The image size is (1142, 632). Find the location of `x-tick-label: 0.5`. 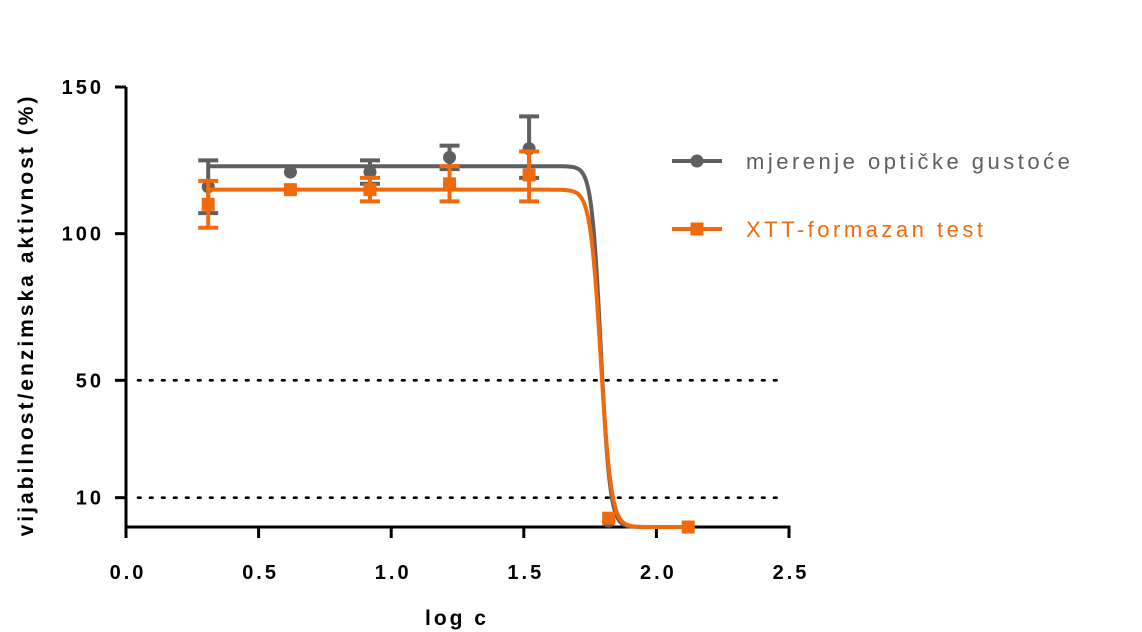

x-tick-label: 0.5 is located at coordinates (260, 573).